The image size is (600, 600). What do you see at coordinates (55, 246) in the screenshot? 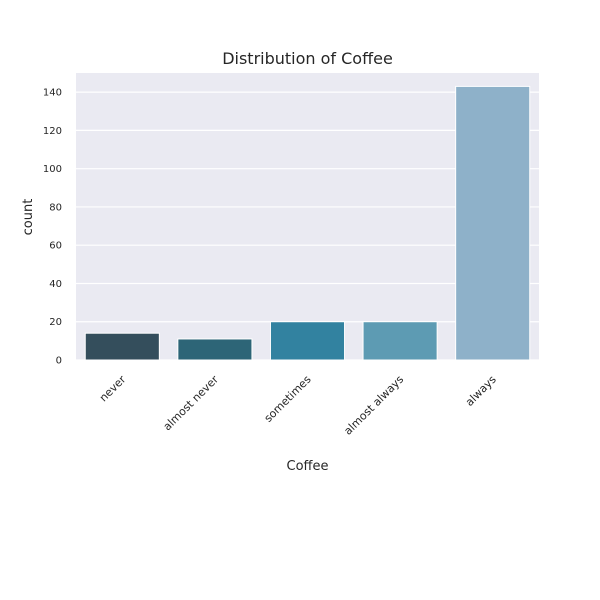
I see `y-tick-label: 60` at bounding box center [55, 246].